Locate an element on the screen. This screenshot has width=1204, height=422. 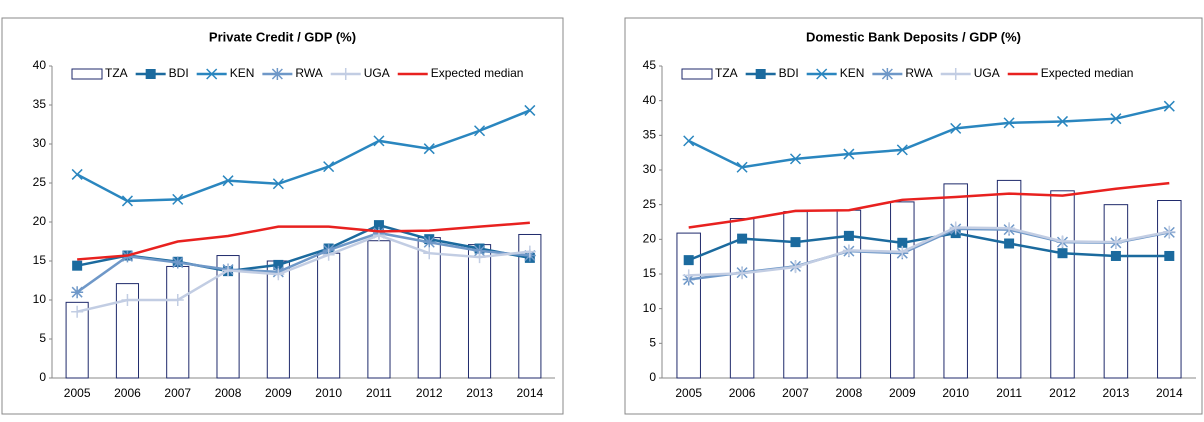
legend-label: Expected median is located at coordinates (477, 73).